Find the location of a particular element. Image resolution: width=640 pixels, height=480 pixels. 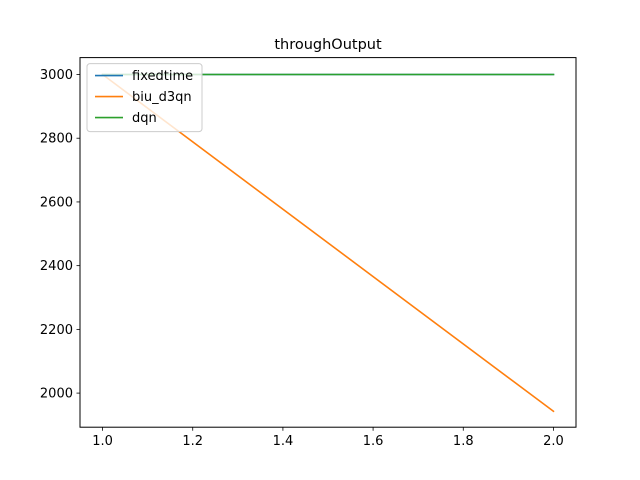

legend-box is located at coordinates (144, 98).